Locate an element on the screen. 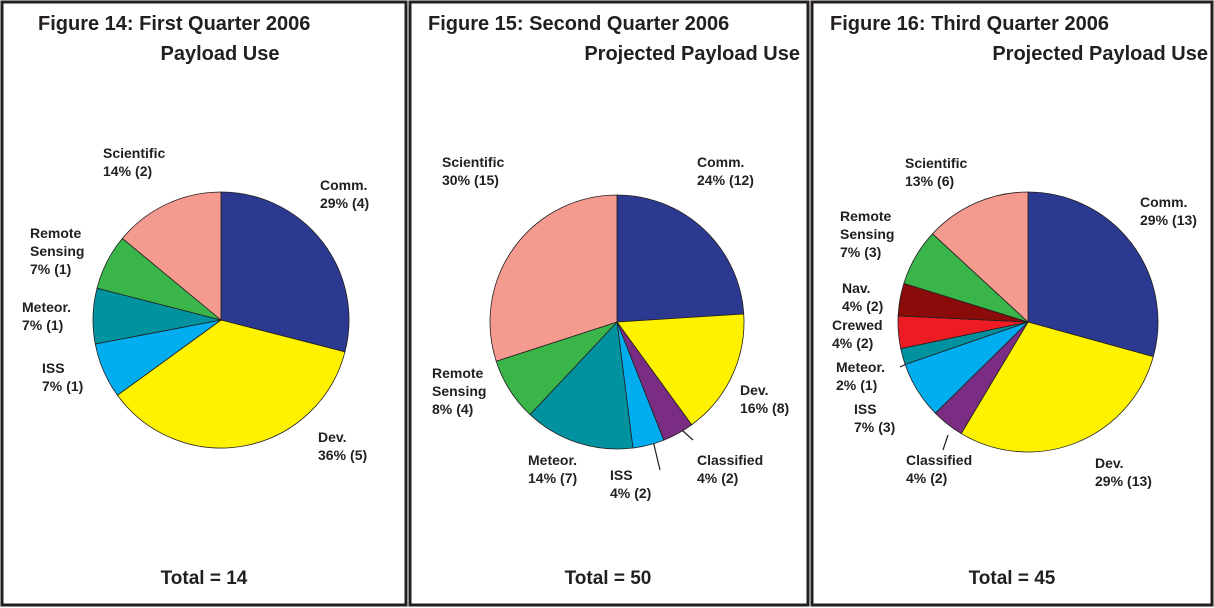 This screenshot has width=1214, height=608. slice-value-label: 8% is located at coordinates (442, 409).